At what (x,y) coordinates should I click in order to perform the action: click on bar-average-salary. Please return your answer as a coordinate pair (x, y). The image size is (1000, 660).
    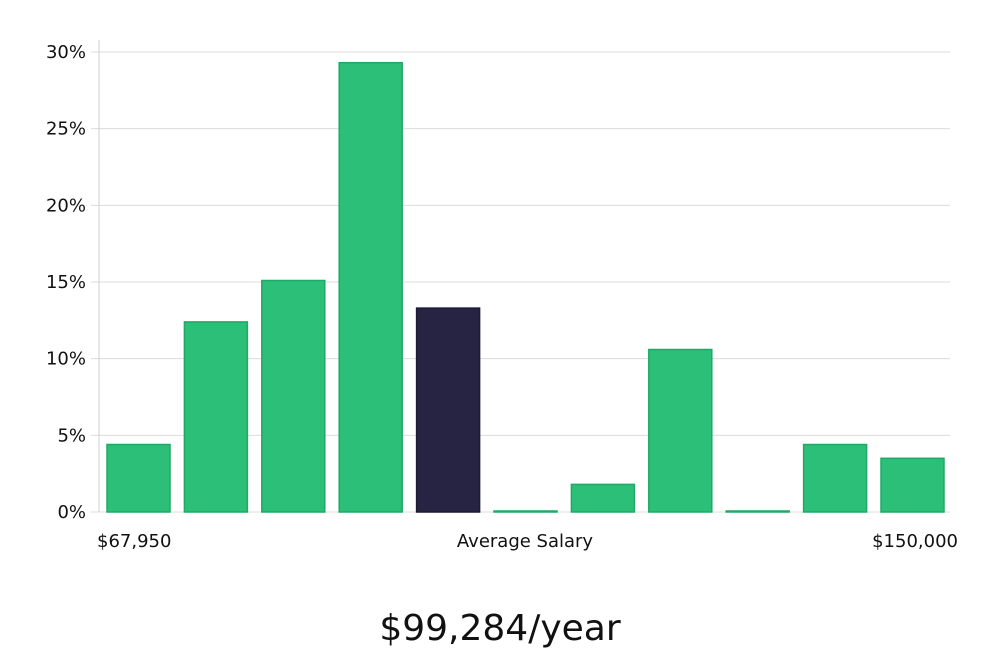
    Looking at the image, I should click on (448, 410).